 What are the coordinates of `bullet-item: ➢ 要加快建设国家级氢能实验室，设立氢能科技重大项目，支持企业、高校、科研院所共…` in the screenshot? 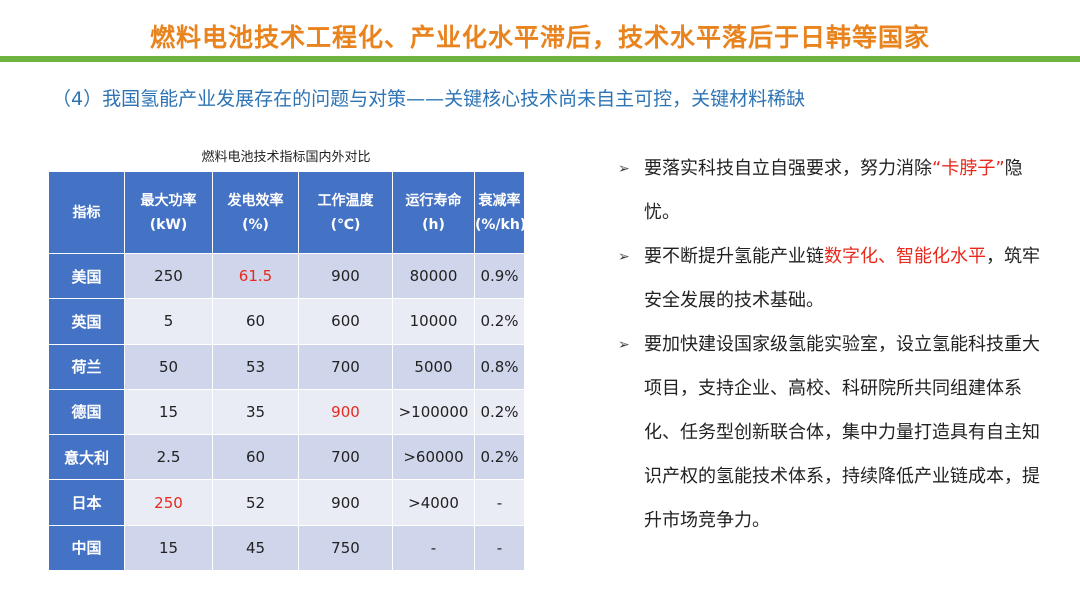 It's located at (833, 433).